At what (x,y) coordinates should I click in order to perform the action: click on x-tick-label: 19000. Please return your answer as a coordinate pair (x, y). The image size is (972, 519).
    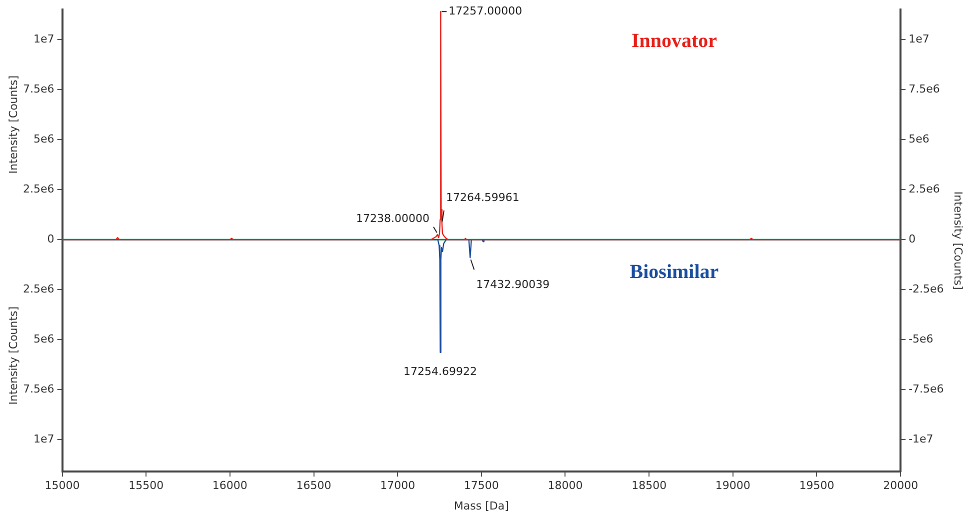
    Looking at the image, I should click on (732, 485).